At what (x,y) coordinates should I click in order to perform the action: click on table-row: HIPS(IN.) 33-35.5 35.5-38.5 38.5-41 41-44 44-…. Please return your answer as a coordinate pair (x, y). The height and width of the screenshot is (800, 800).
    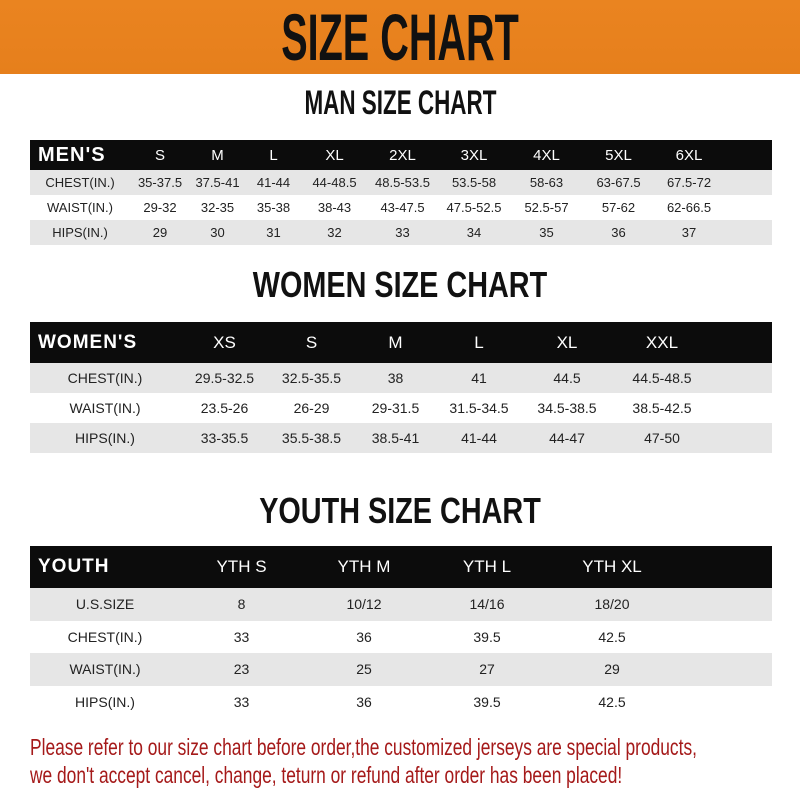
    Looking at the image, I should click on (401, 438).